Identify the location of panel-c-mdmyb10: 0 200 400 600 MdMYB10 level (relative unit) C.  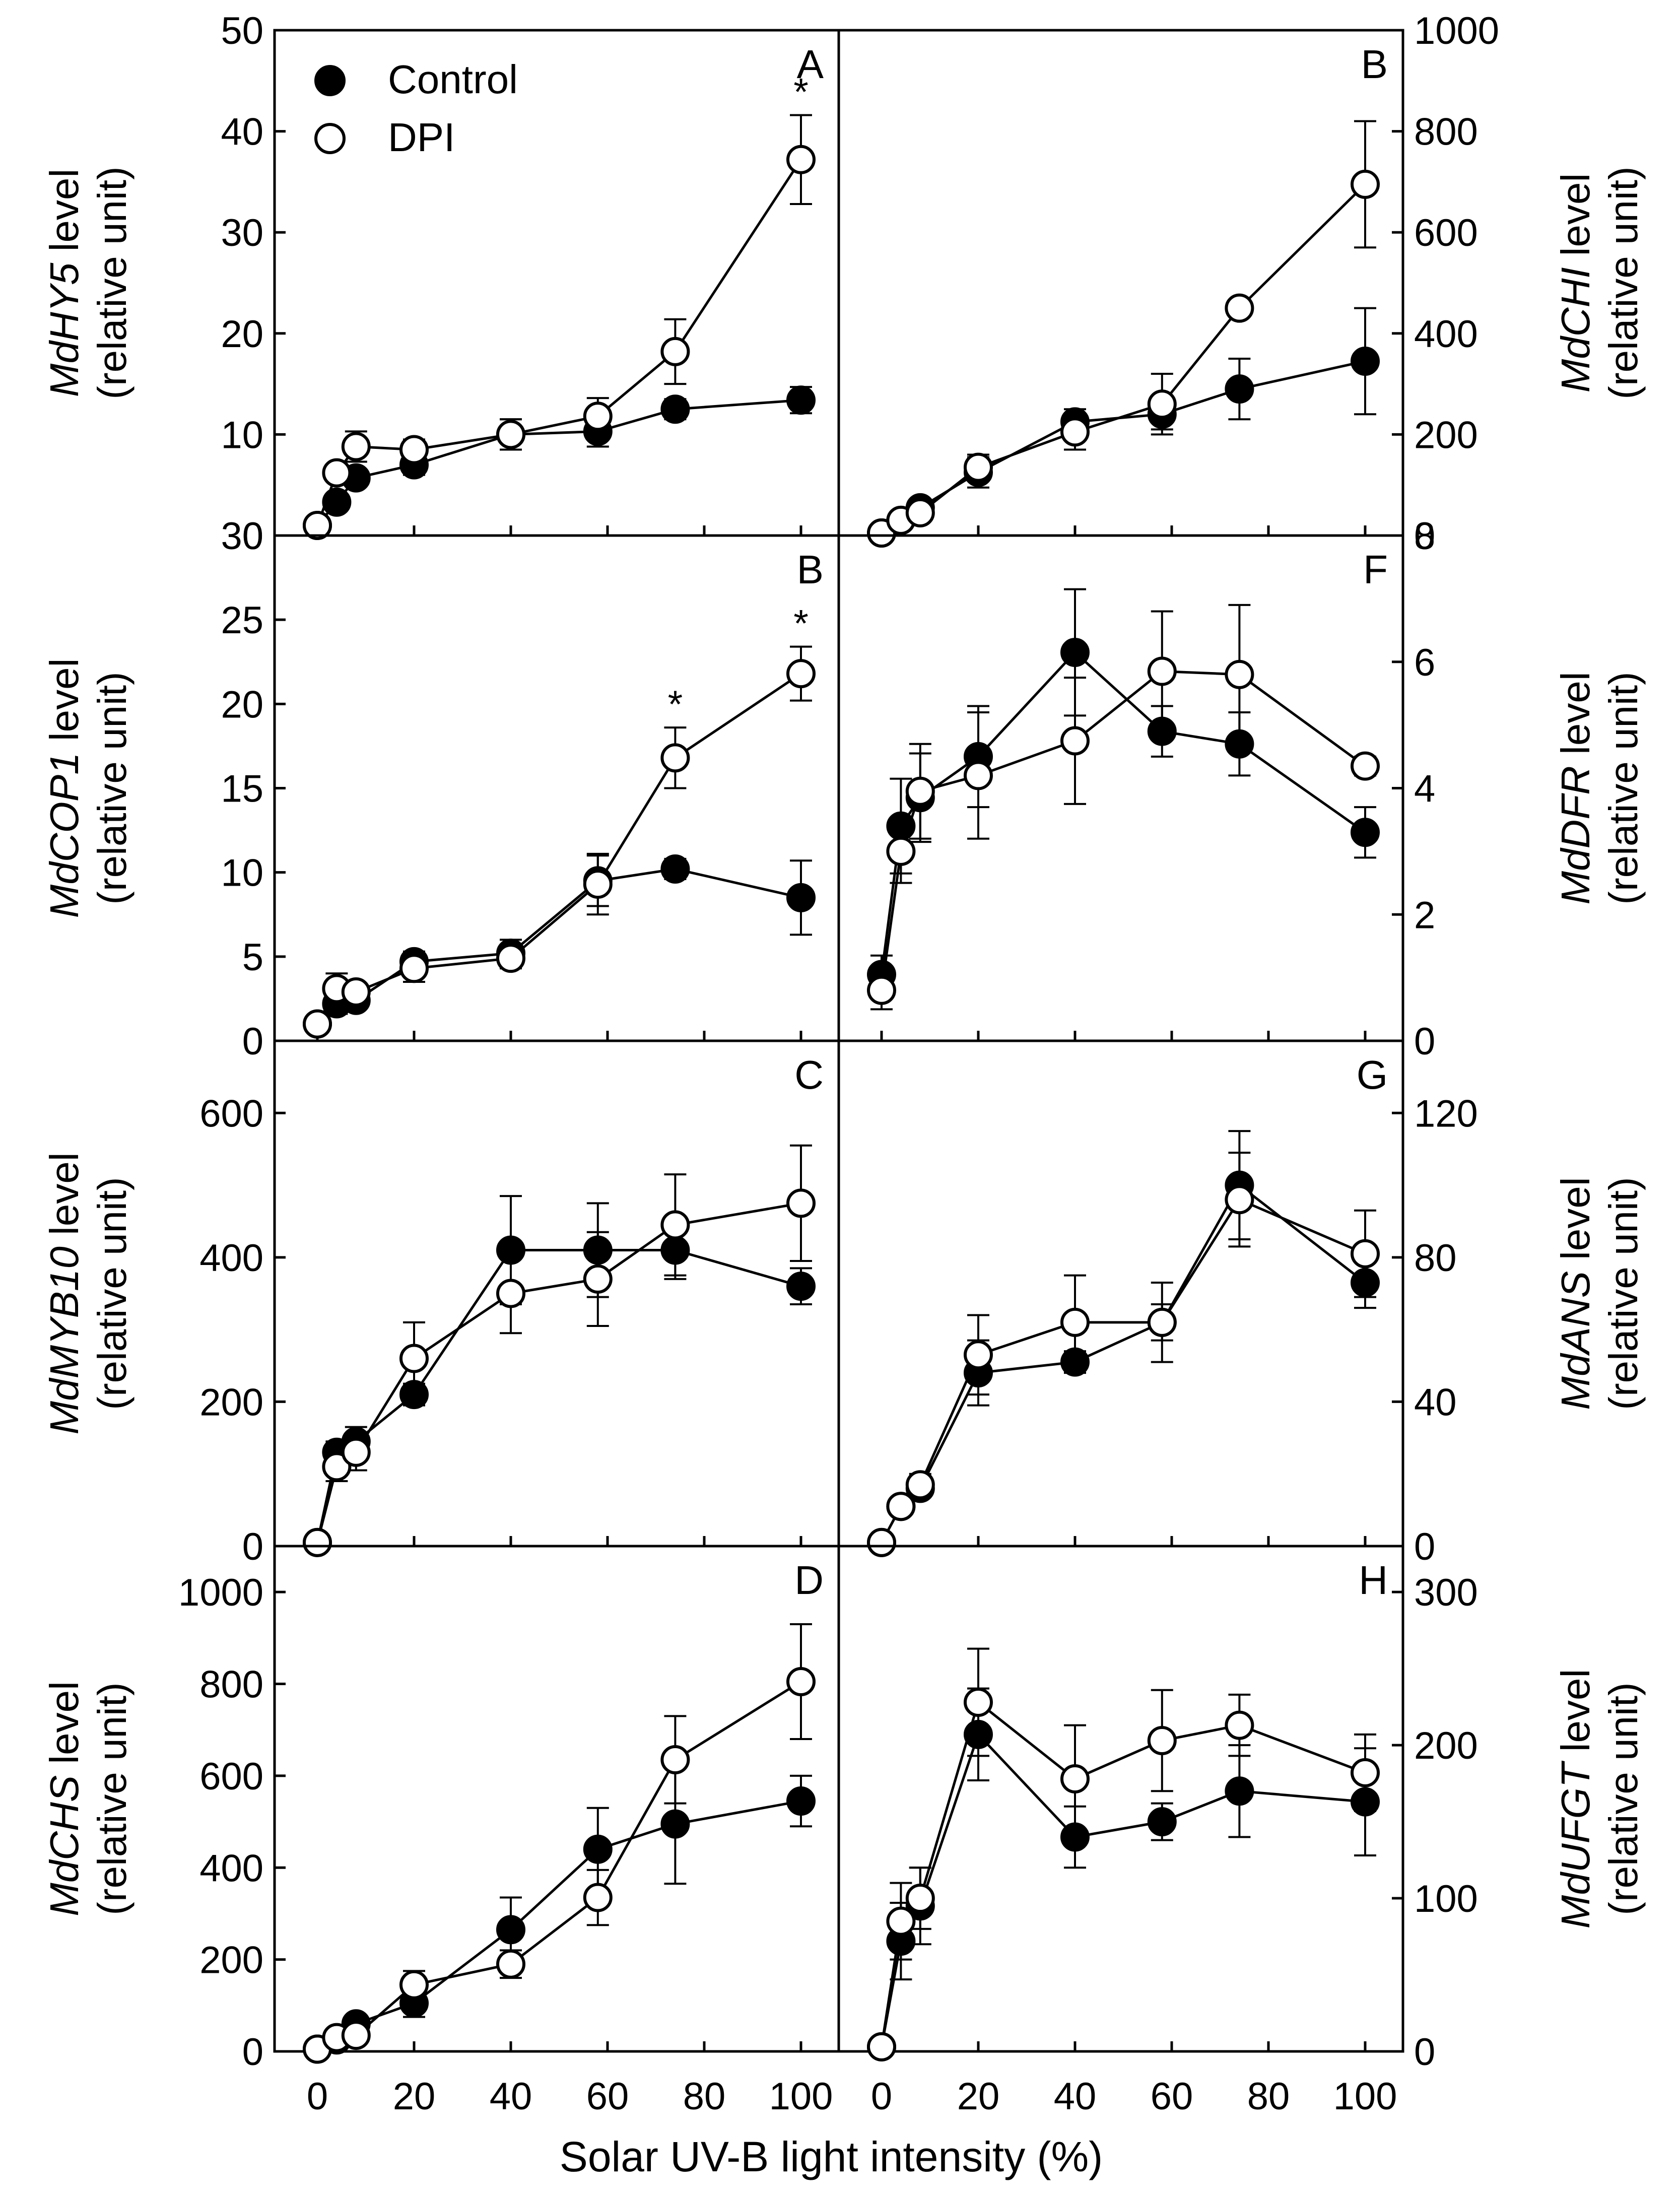
(441, 1303).